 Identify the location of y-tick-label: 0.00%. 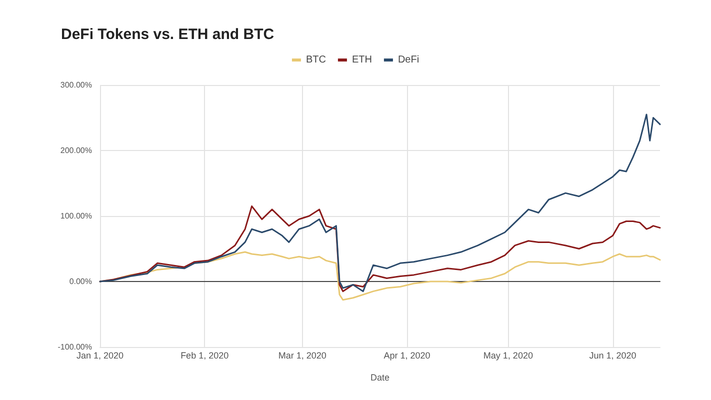
(80, 281).